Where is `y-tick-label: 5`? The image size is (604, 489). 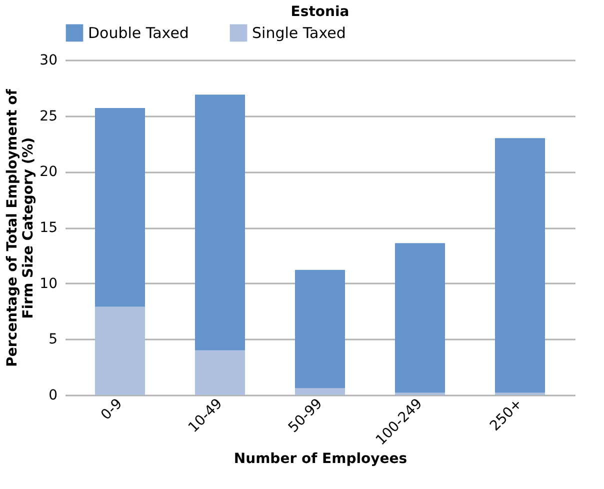 y-tick-label: 5 is located at coordinates (53, 340).